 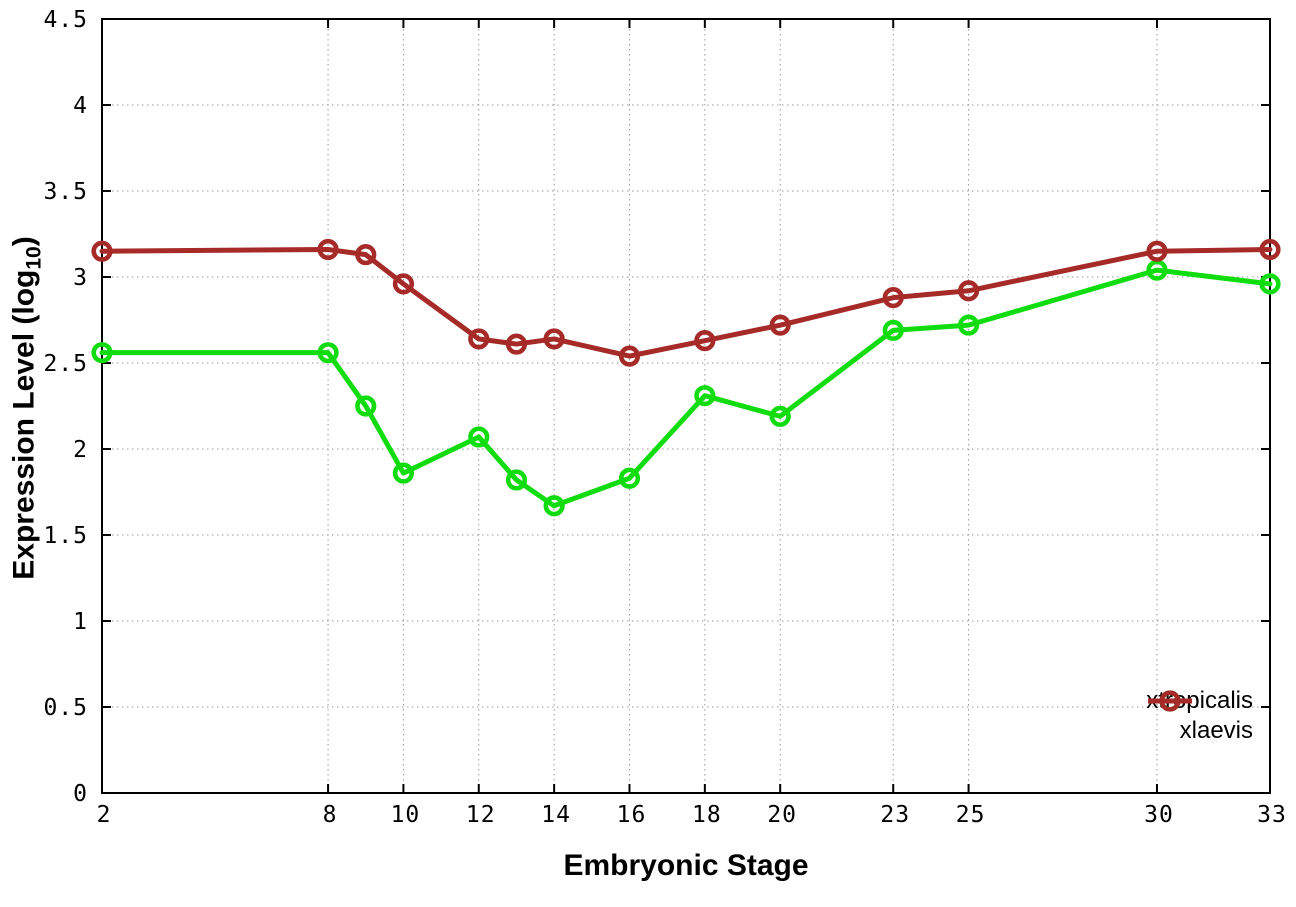 I want to click on legend-item-xlaevis: xlaevis, so click(x=1200, y=718).